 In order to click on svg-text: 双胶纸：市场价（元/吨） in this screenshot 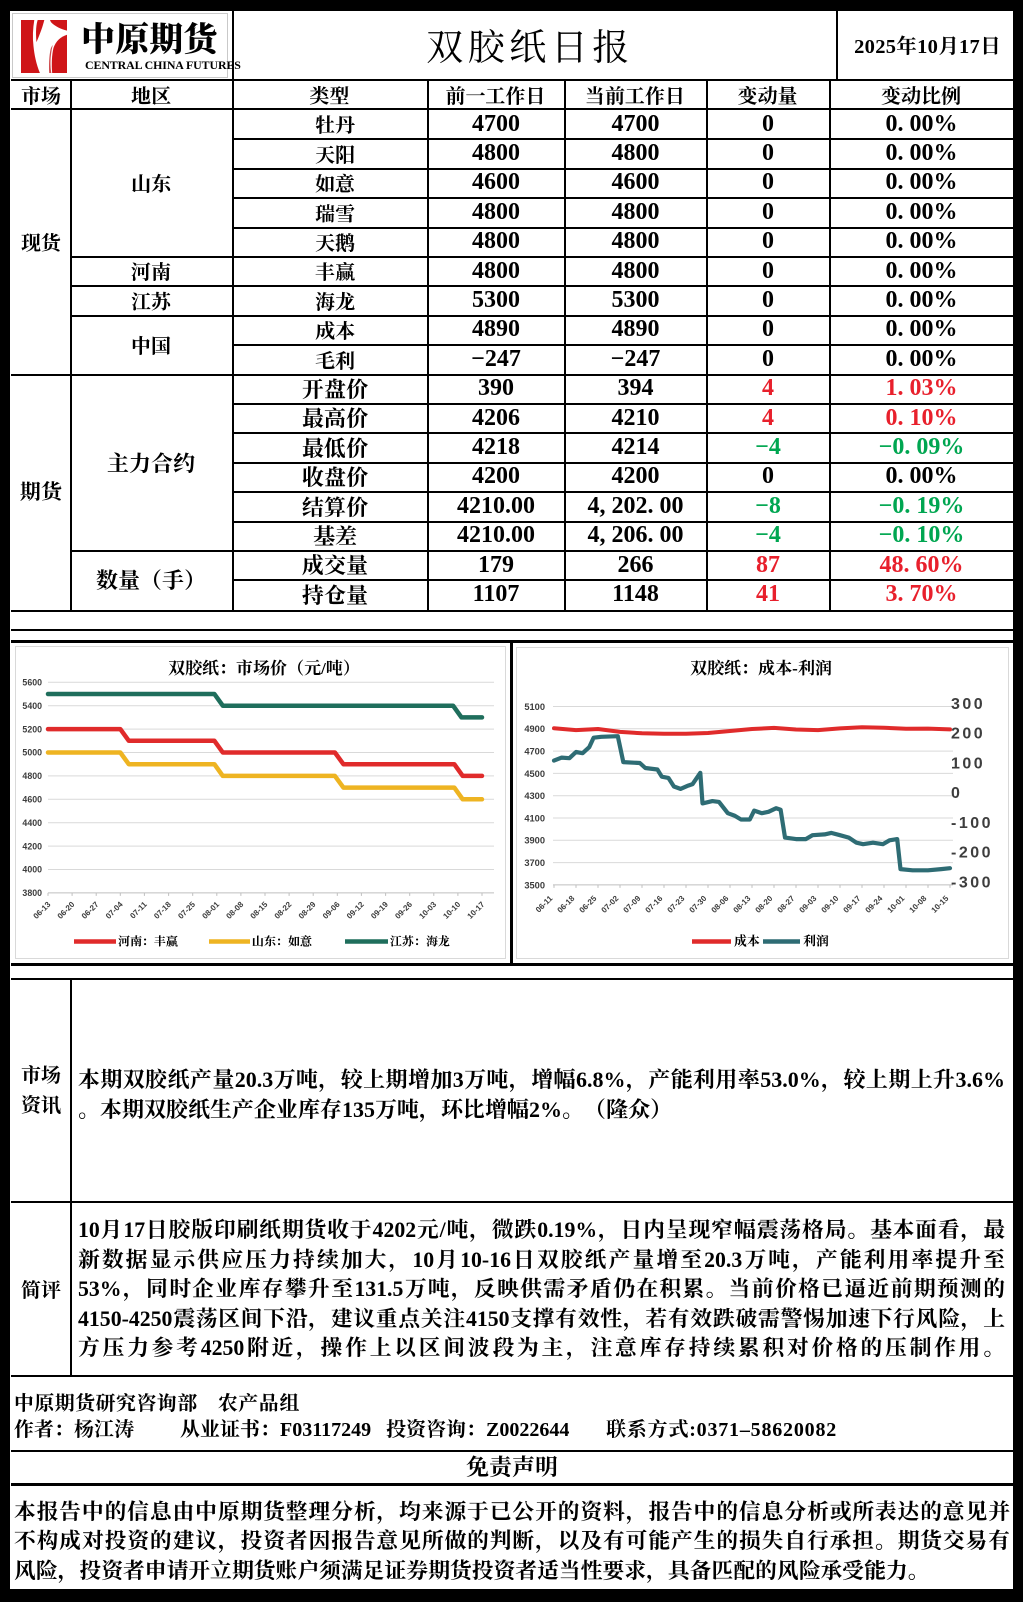, I will do `click(264, 668)`.